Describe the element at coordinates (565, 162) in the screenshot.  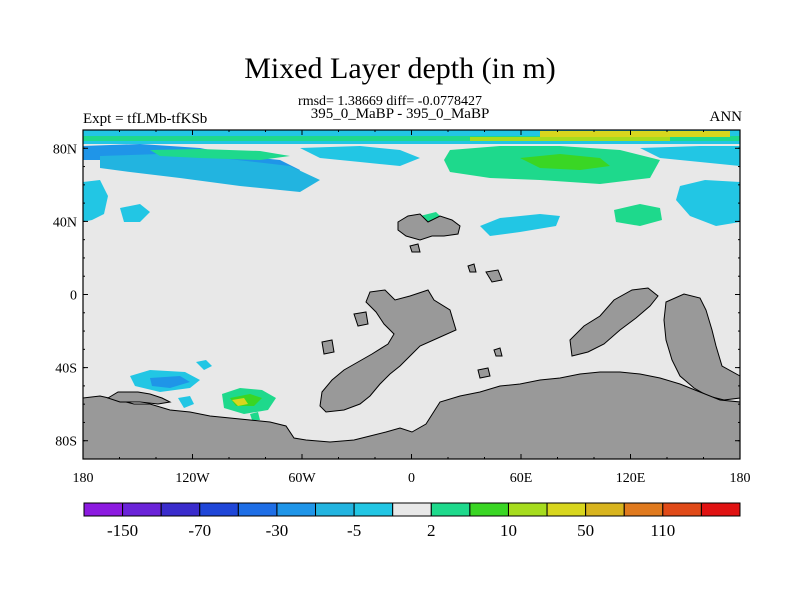
I see `north-patch-lime-east` at that location.